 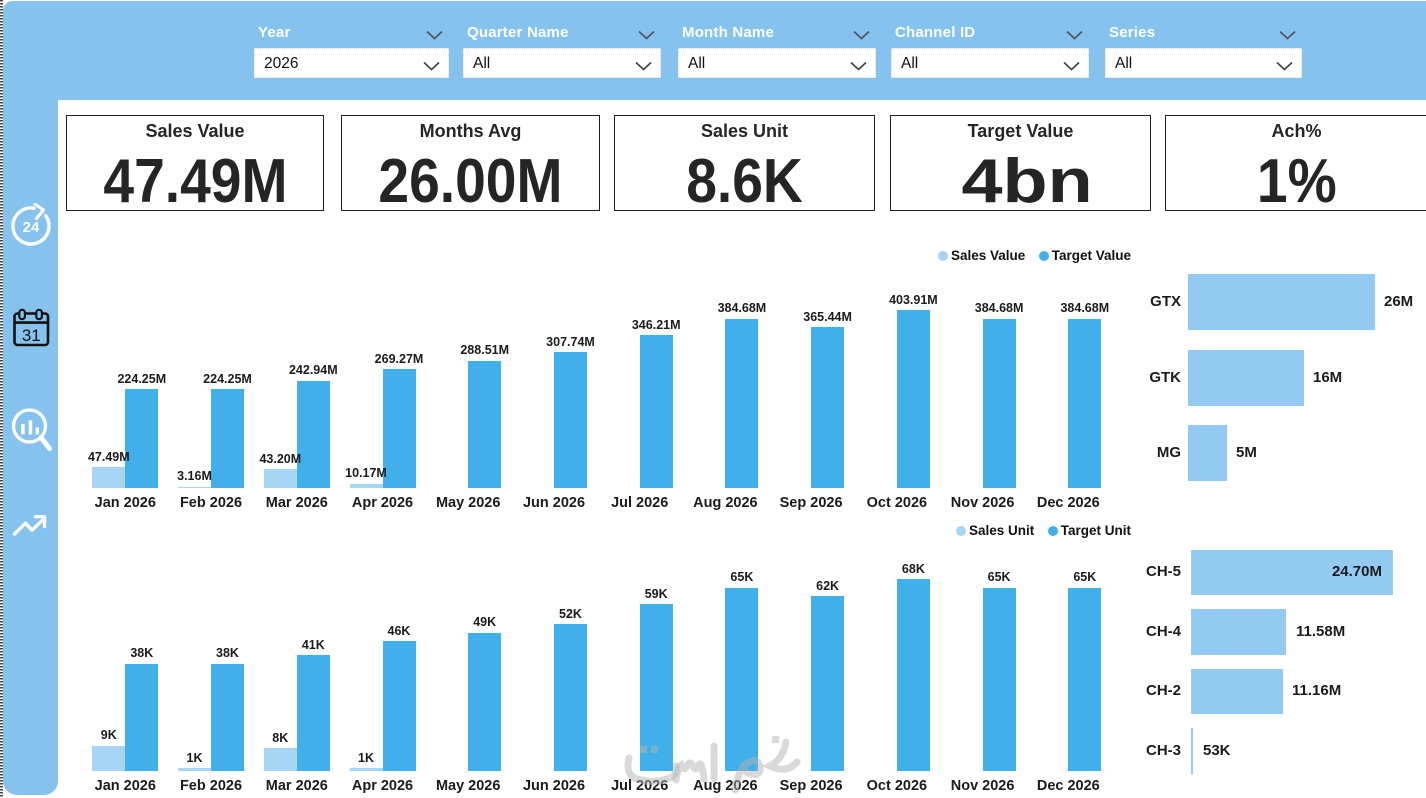 What do you see at coordinates (31, 335) in the screenshot?
I see `svg-text: 31` at bounding box center [31, 335].